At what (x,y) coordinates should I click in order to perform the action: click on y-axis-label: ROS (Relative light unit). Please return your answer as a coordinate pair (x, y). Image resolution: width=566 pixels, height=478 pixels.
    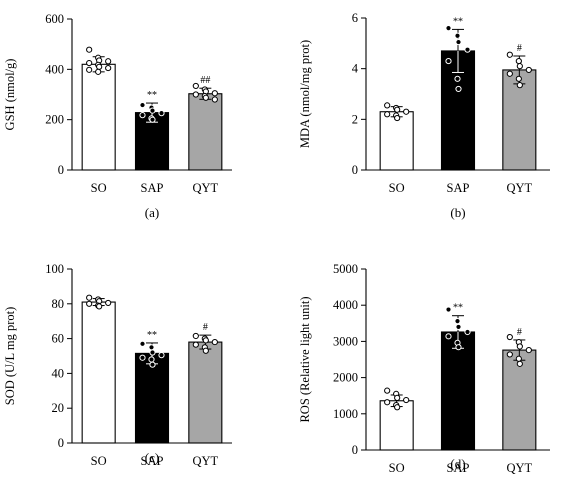
    Looking at the image, I should click on (305, 359).